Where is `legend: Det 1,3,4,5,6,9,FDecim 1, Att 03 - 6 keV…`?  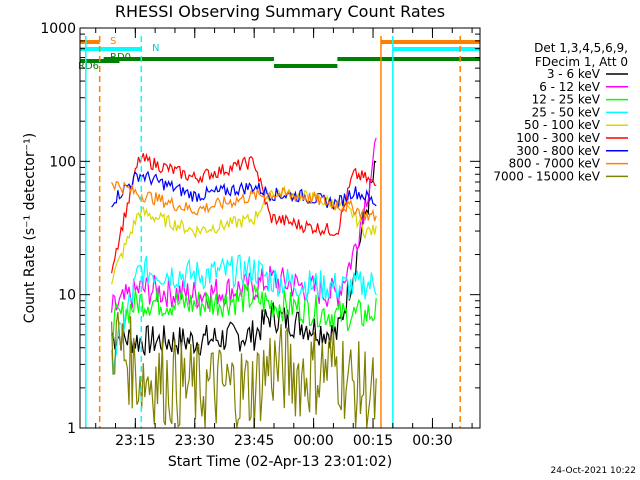
legend: Det 1,3,4,5,6,9,FDecim 1, Att 03 - 6 keV… is located at coordinates (560, 112).